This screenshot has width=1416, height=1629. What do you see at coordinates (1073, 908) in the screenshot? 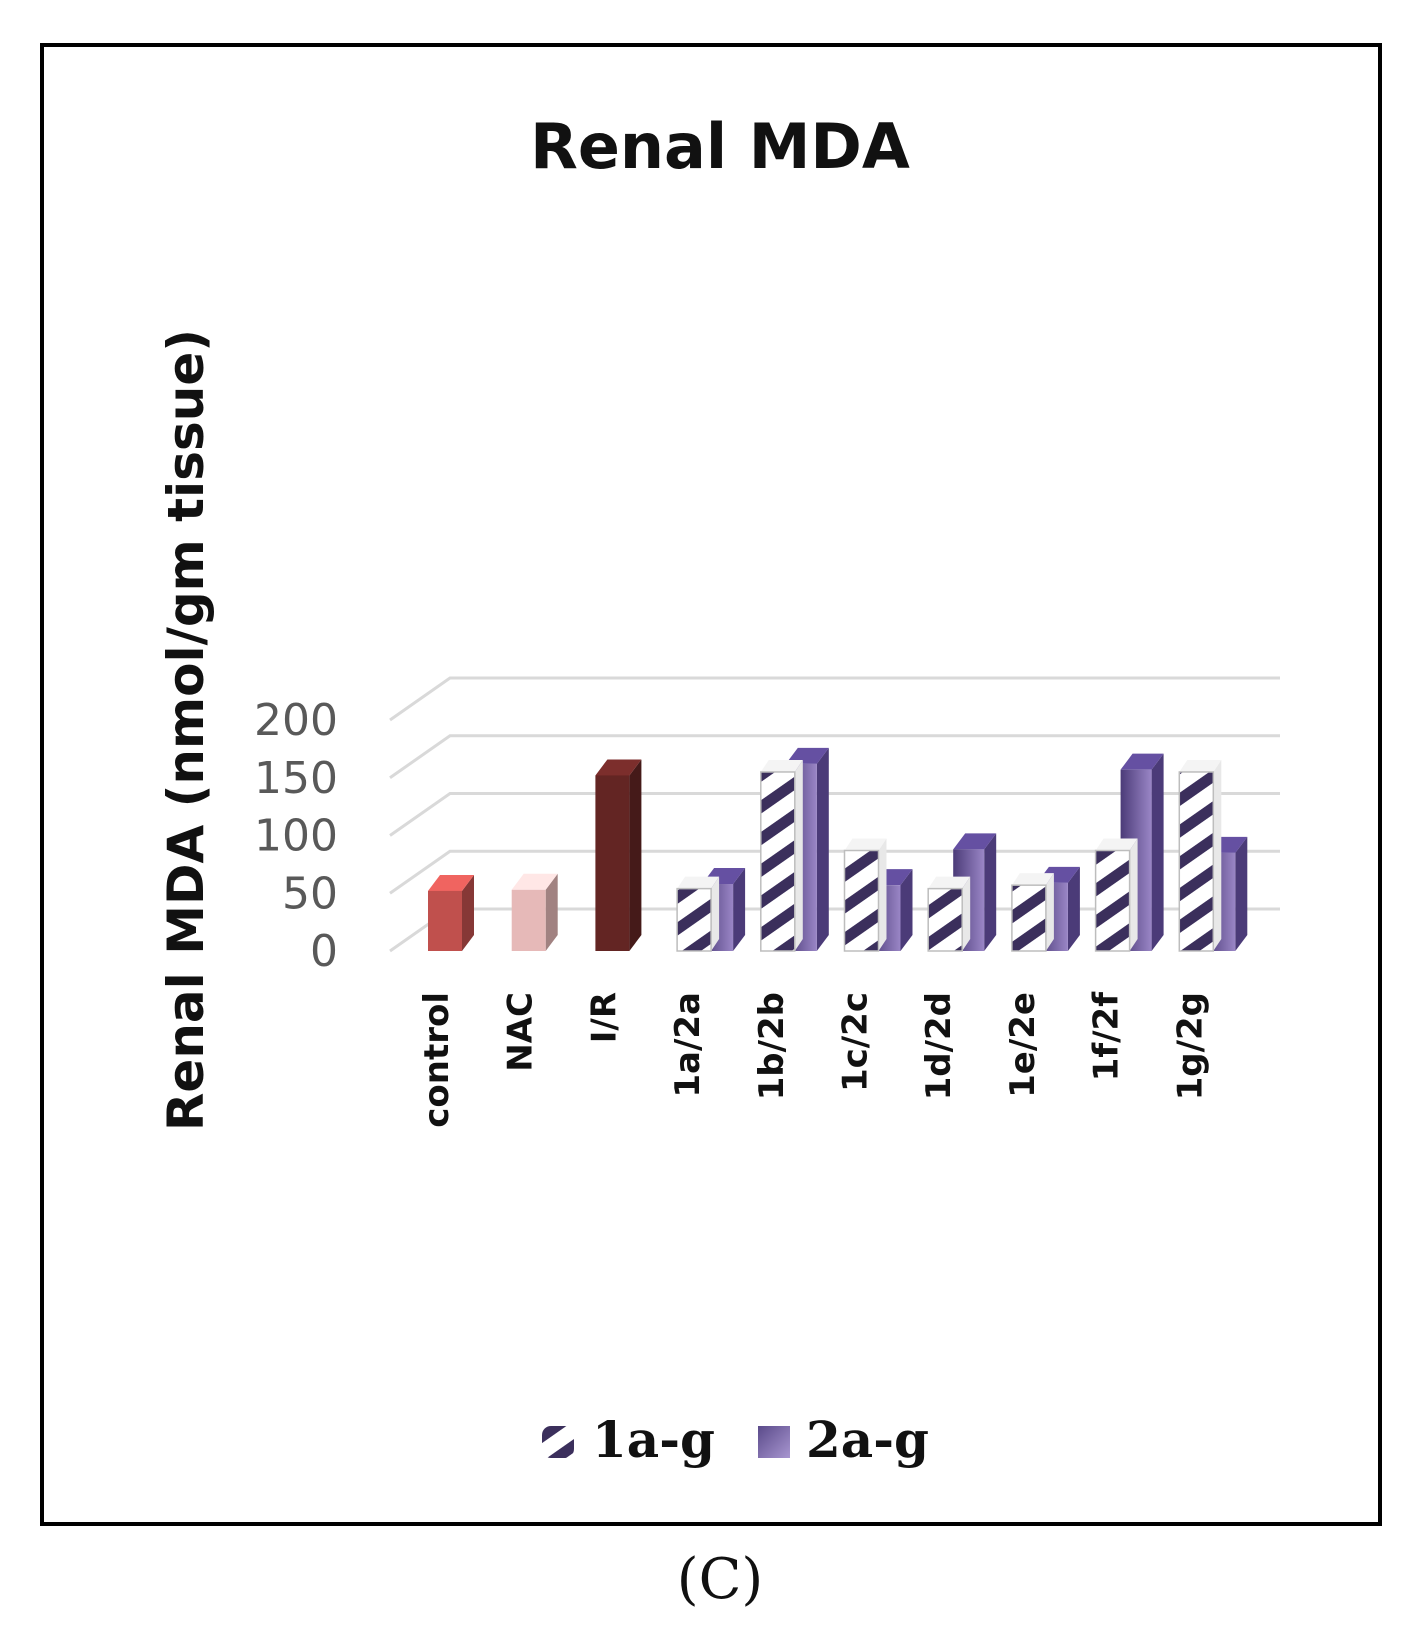
I see `bar-1e2e-2-side` at bounding box center [1073, 908].